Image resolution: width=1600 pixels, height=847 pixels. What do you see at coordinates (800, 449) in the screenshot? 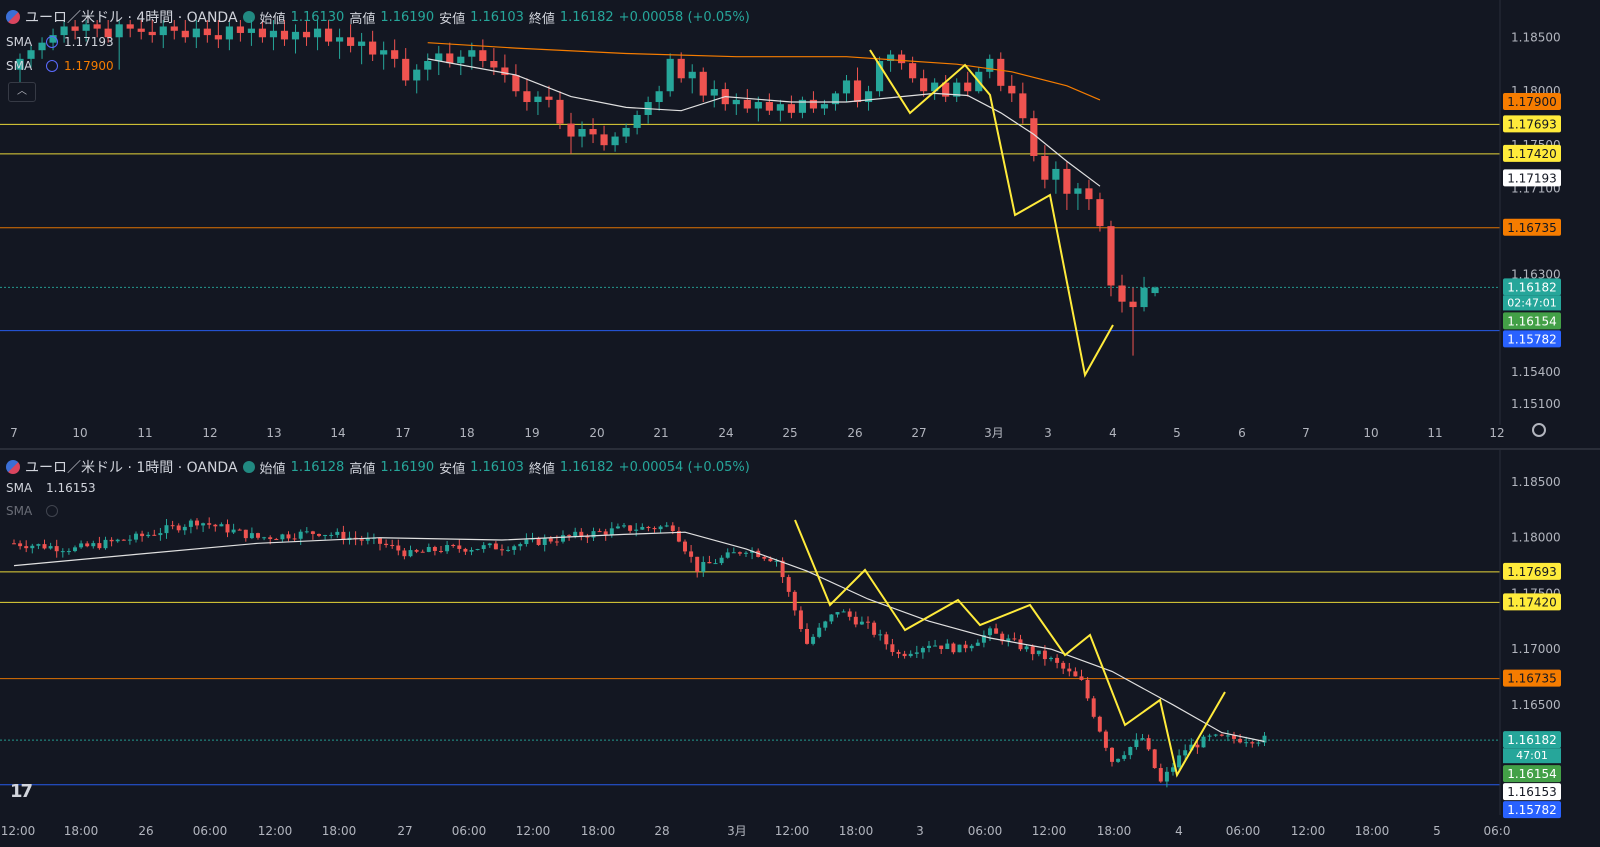
I see `pane-divider` at bounding box center [800, 449].